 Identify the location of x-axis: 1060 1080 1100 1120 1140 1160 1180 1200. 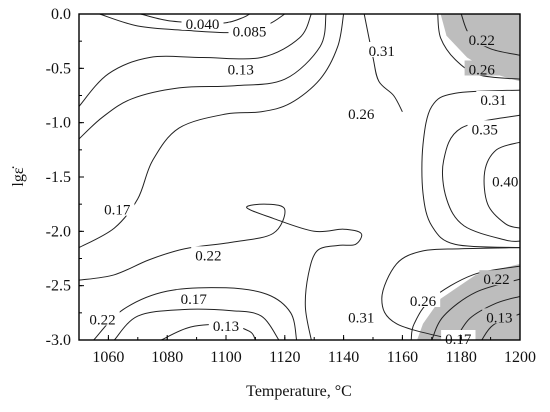
(307, 350).